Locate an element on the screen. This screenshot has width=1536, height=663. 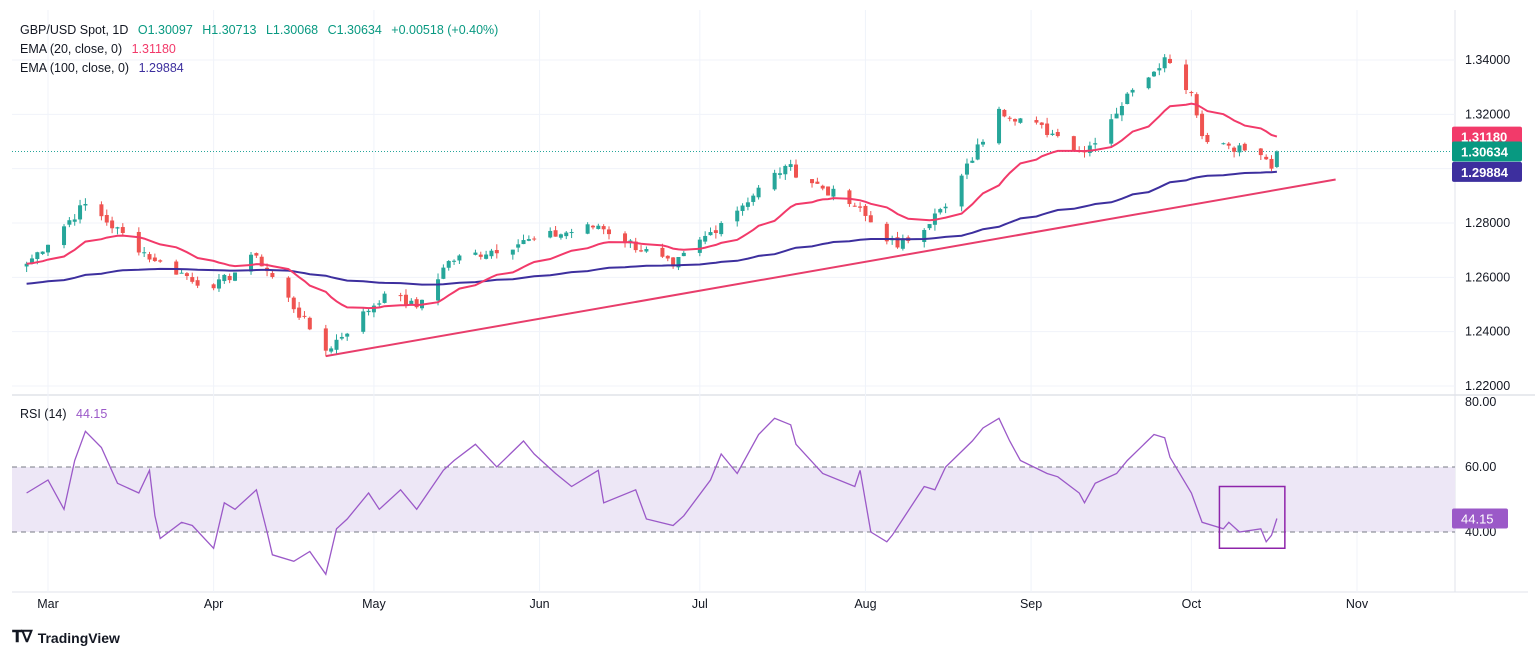
time-tick-label: May is located at coordinates (374, 604).